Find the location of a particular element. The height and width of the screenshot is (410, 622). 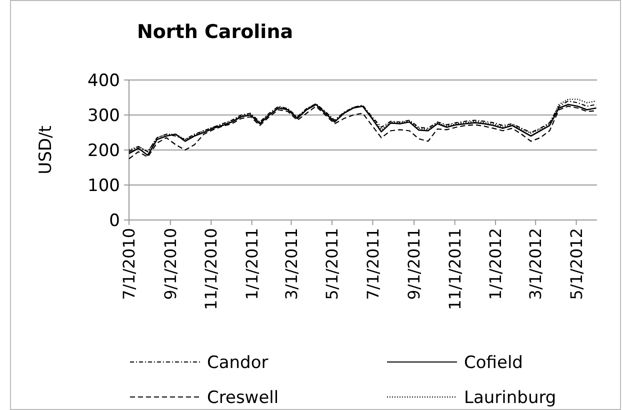

x-tick-label: 1/1/2012 is located at coordinates (496, 264).